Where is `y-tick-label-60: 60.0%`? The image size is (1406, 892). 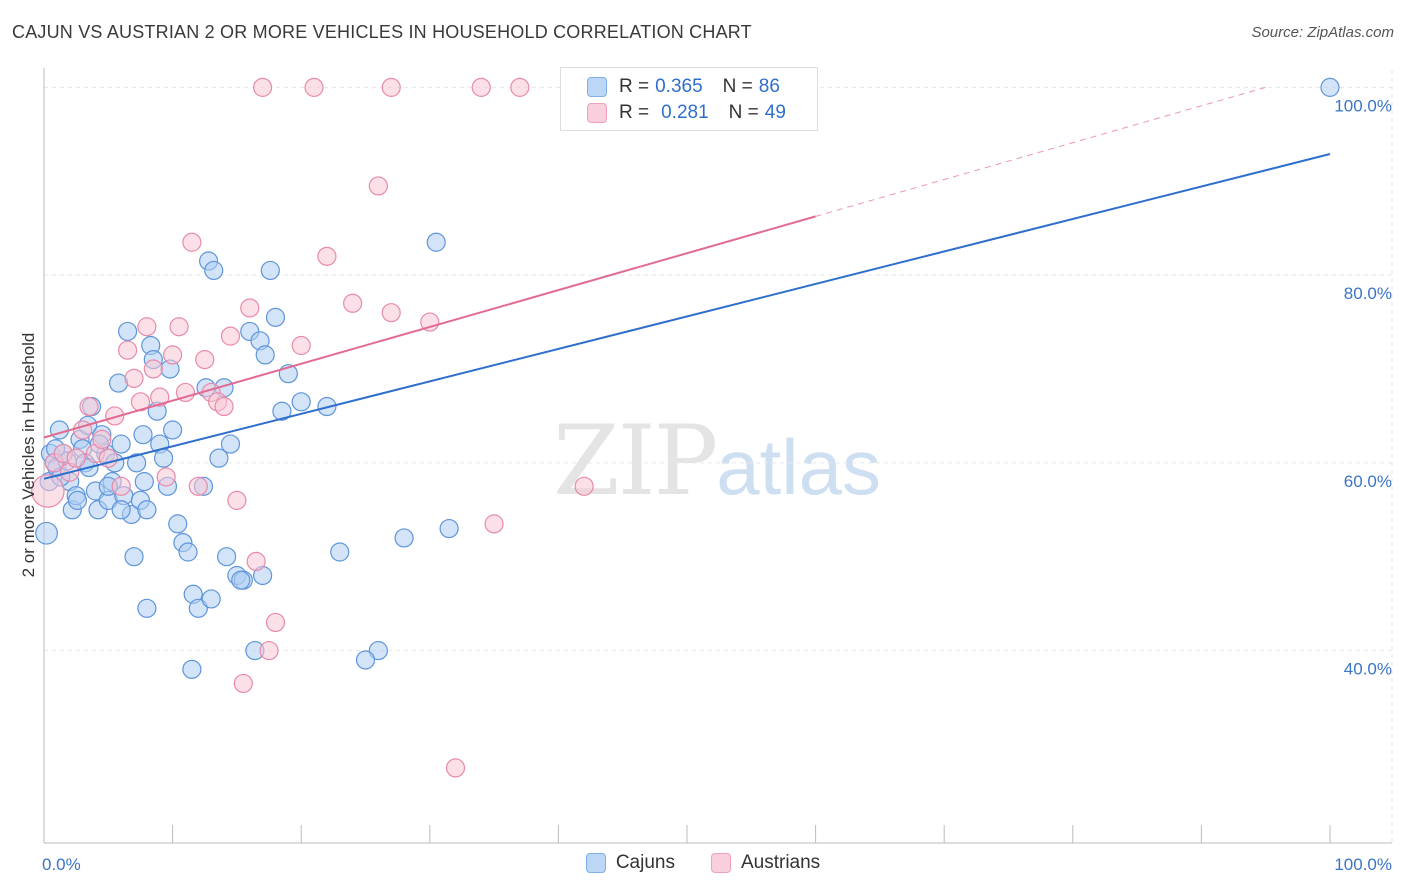
y-tick-label-60: 60.0% is located at coordinates (1368, 481).